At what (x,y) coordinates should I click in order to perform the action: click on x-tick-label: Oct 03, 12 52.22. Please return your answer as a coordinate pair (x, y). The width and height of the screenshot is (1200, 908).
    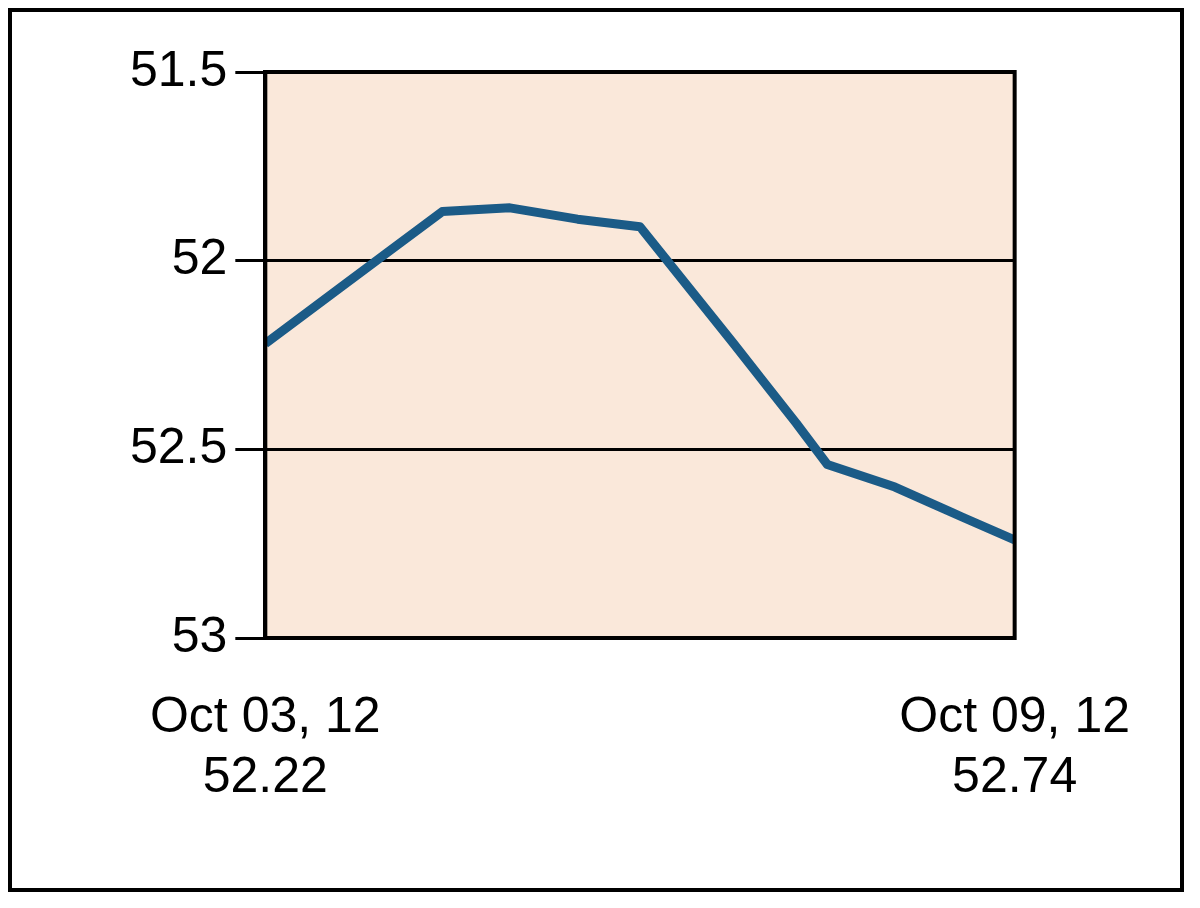
    Looking at the image, I should click on (265, 744).